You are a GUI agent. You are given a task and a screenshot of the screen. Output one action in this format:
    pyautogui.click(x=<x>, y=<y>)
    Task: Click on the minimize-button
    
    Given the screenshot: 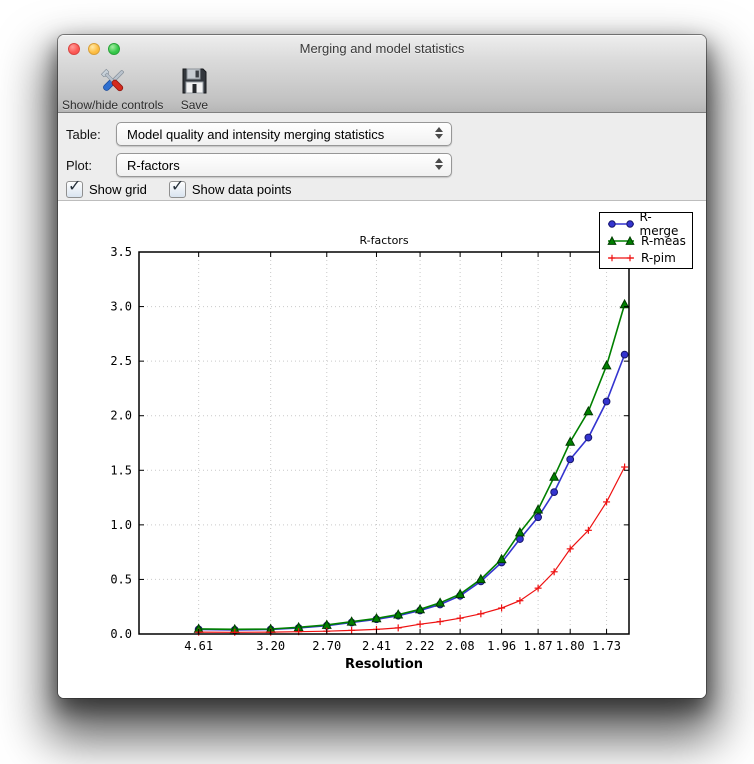 What is the action you would take?
    pyautogui.click(x=94, y=49)
    